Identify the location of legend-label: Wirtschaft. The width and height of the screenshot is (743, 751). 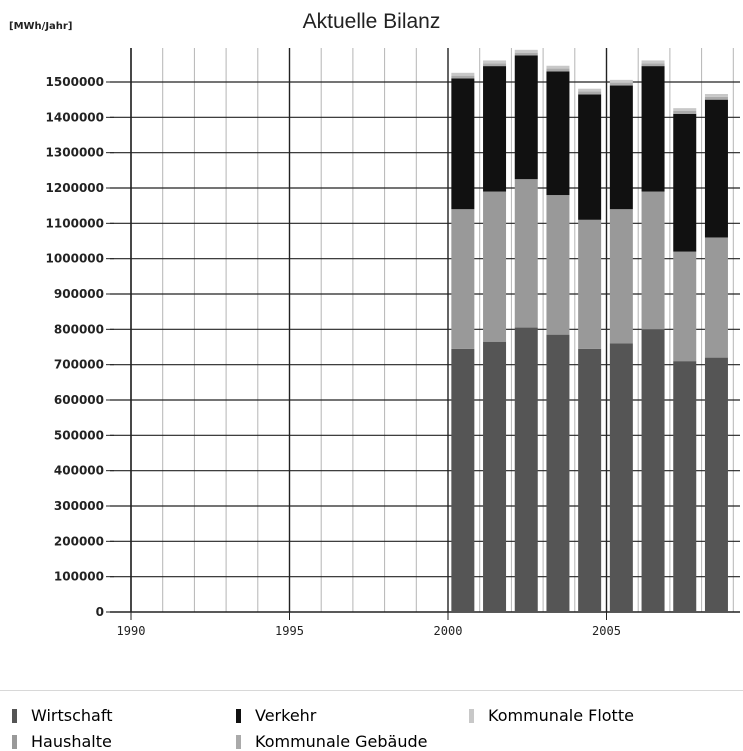
(72, 715).